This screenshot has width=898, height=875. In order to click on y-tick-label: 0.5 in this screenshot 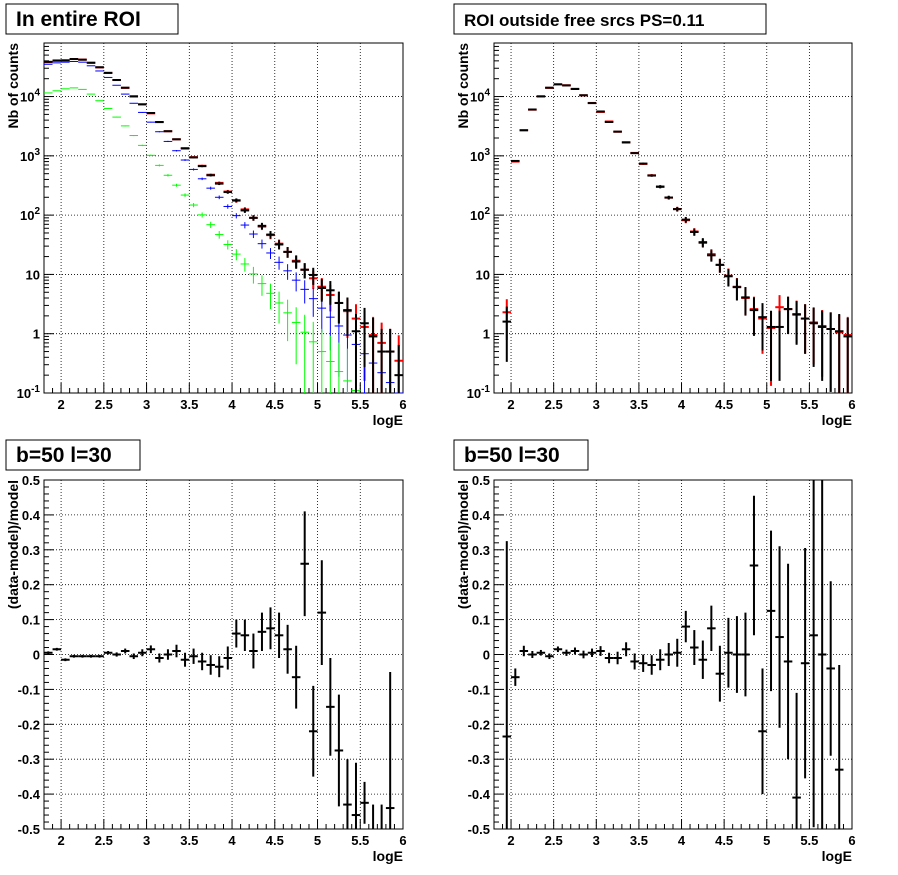, I will do `click(31, 480)`.